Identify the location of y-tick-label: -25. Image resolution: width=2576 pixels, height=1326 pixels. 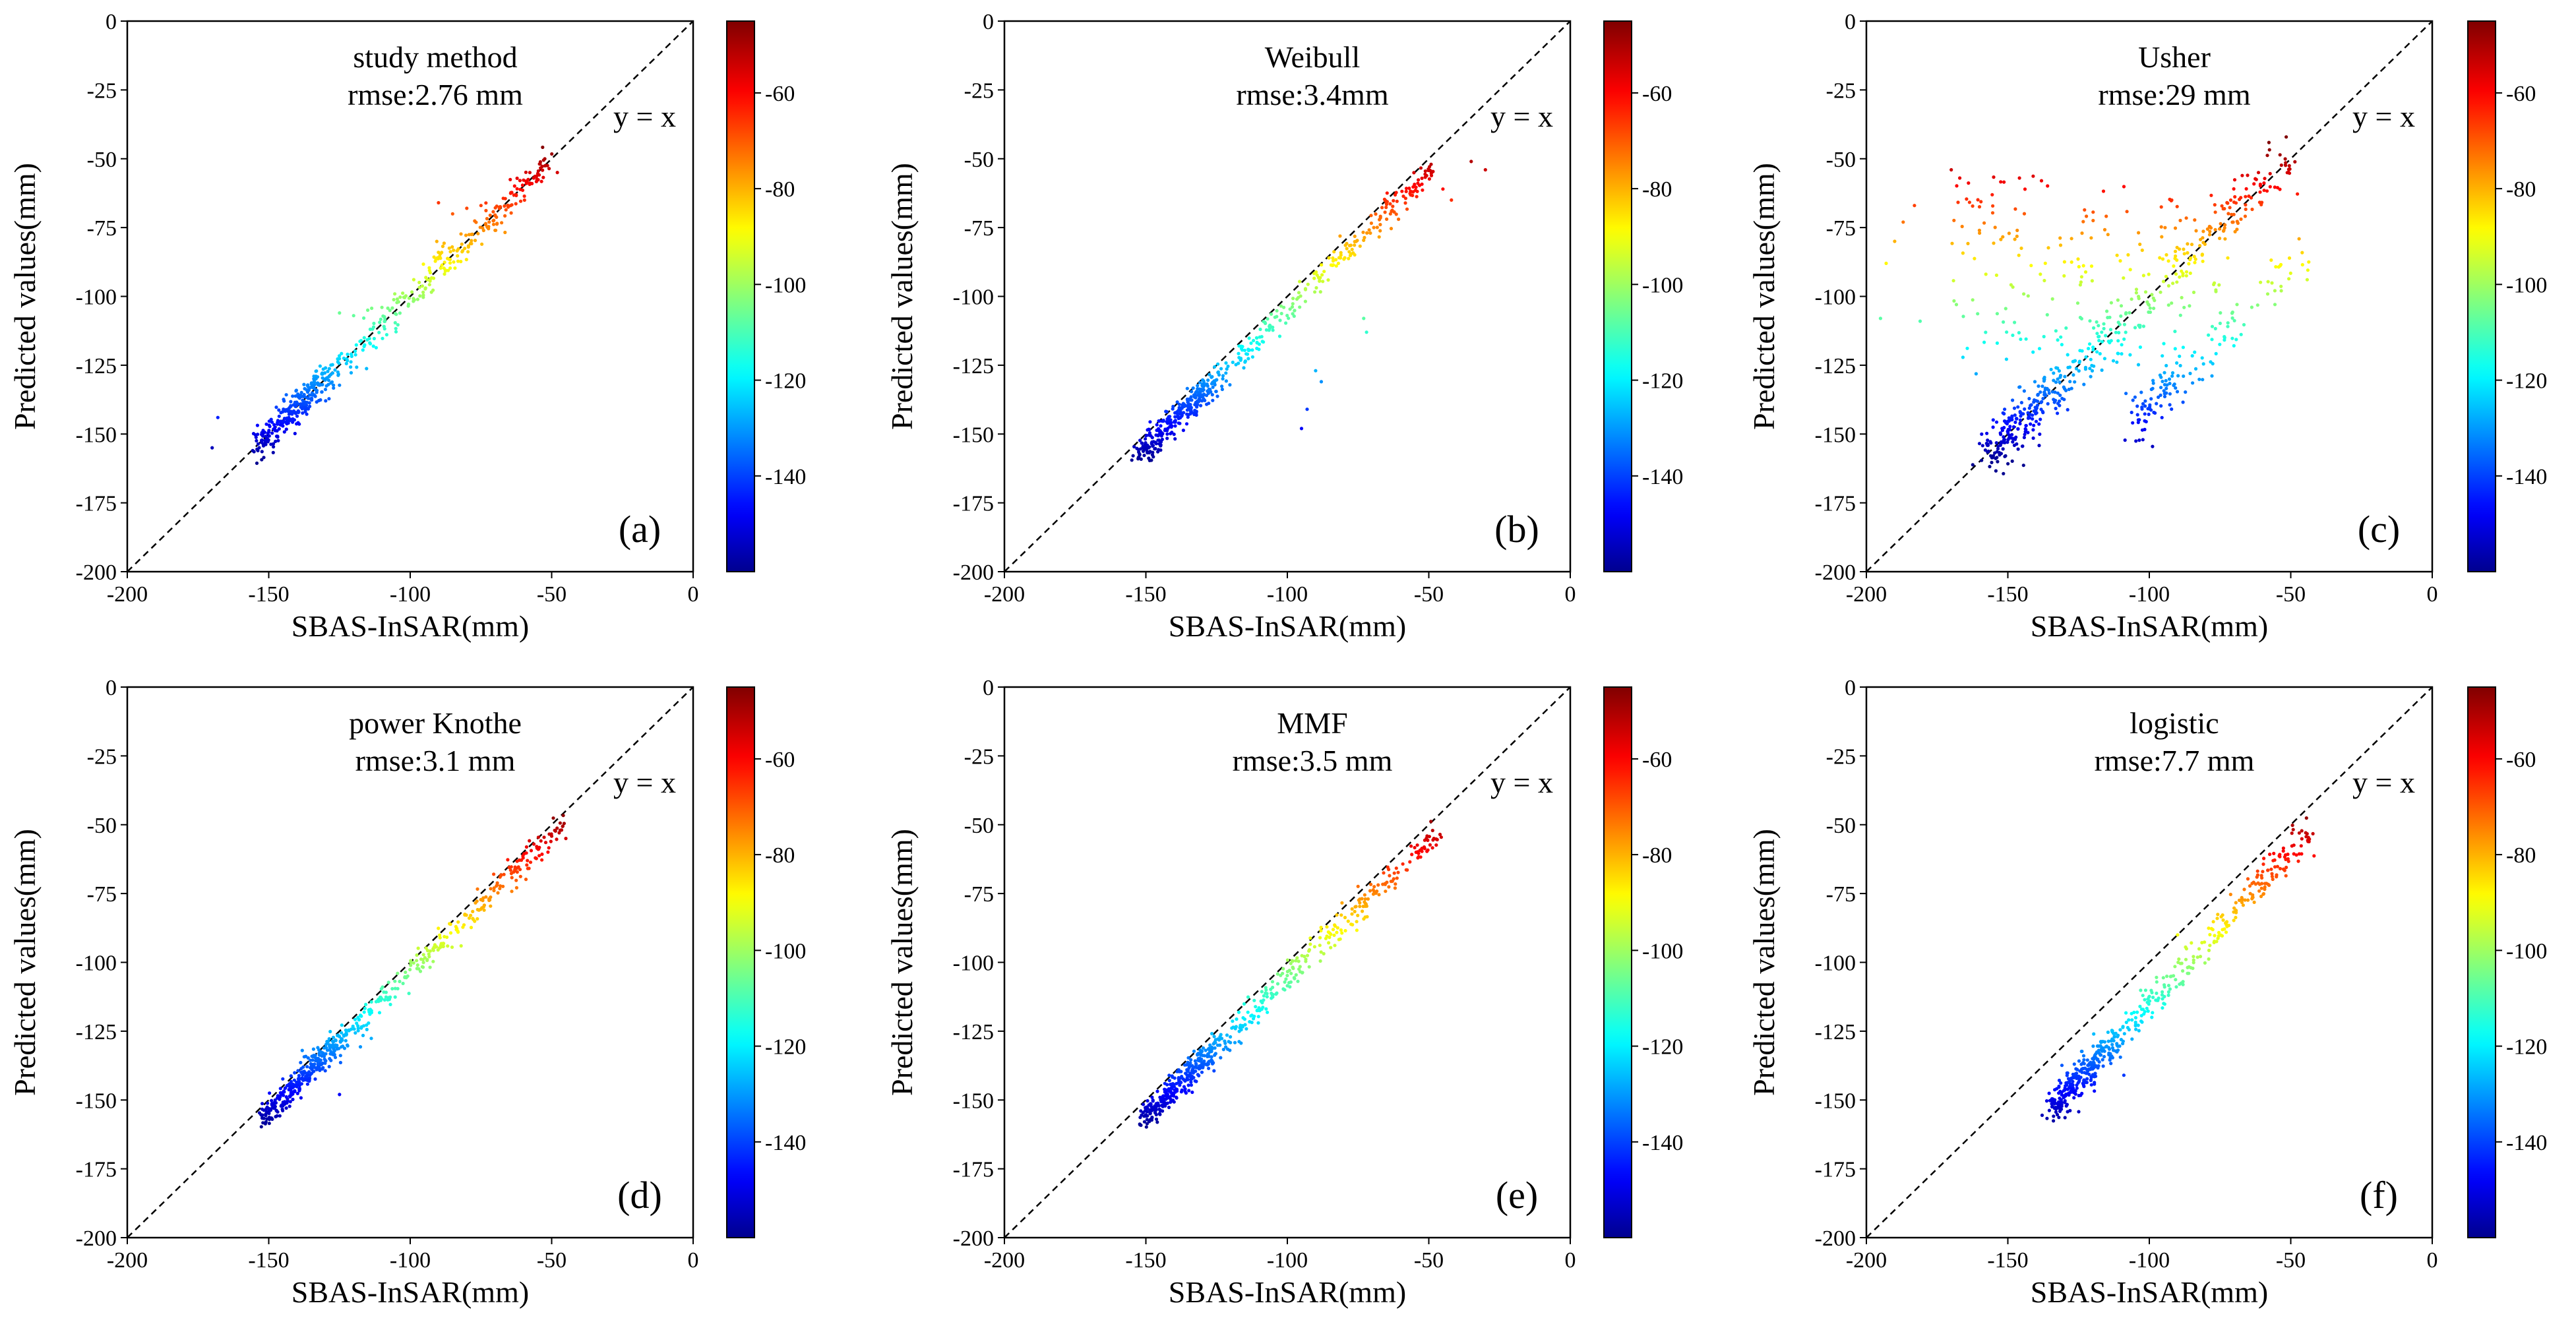
(979, 90).